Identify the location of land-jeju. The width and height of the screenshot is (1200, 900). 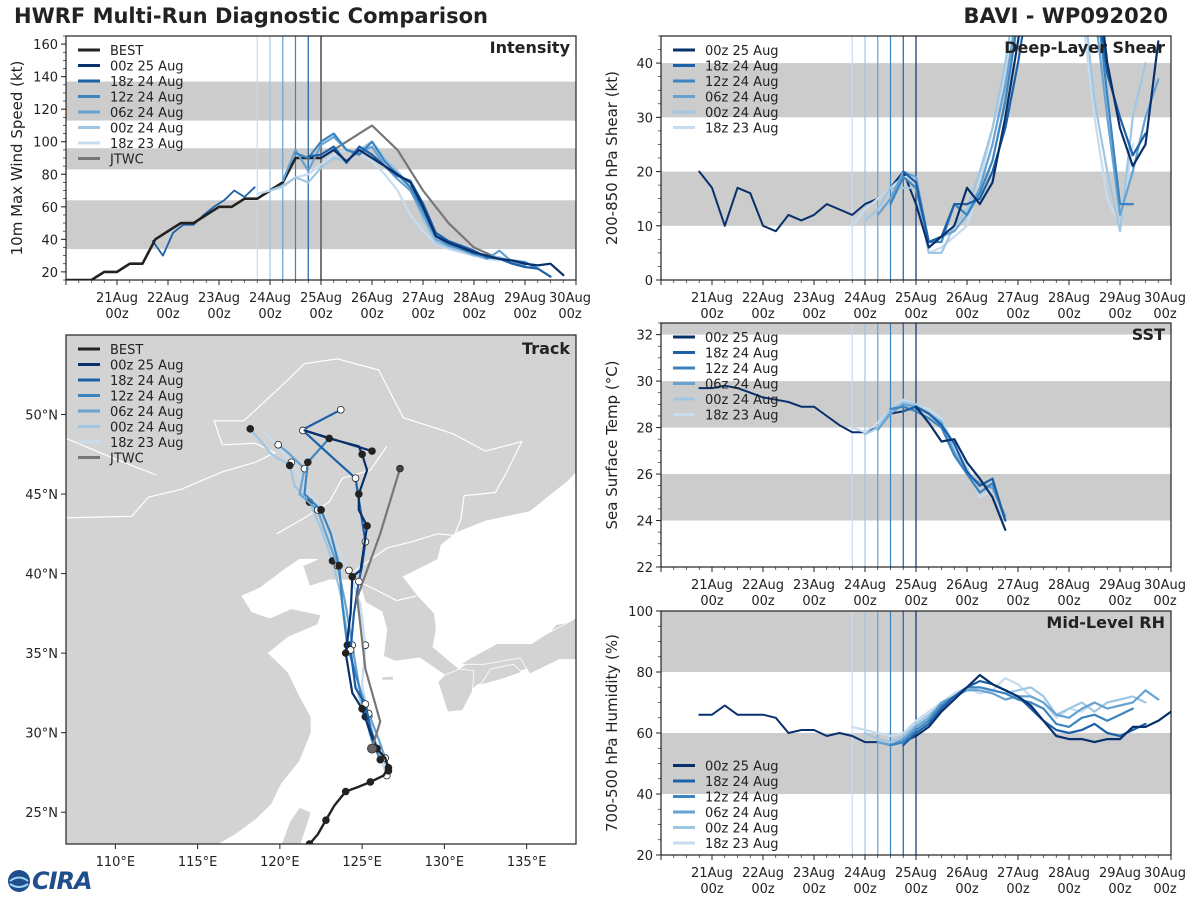
(387, 678).